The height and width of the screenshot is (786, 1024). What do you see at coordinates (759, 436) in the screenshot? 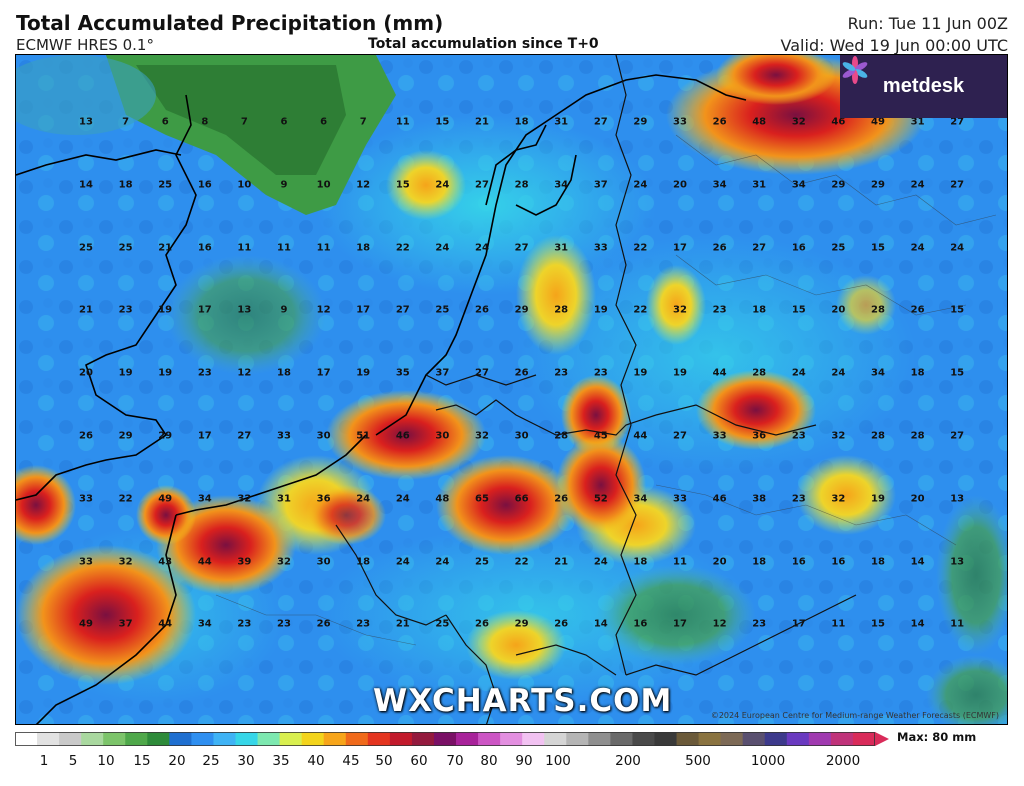
I see `grid-value: 36` at bounding box center [759, 436].